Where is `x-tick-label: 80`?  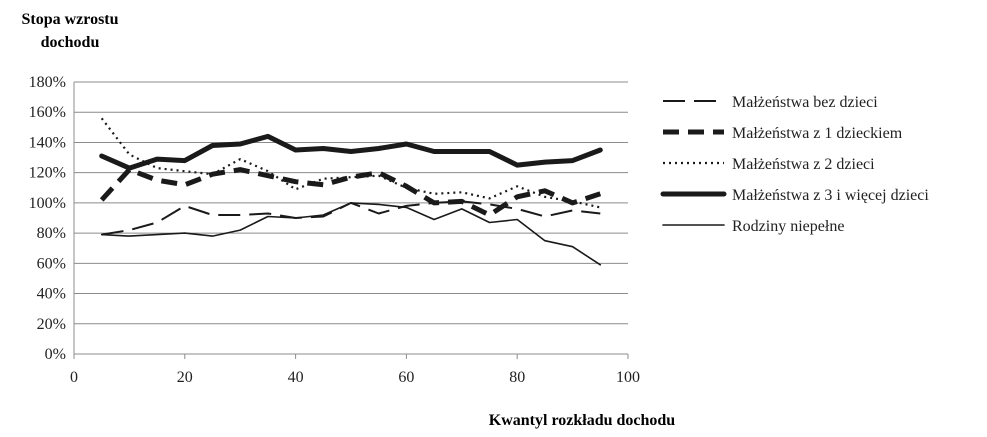 x-tick-label: 80 is located at coordinates (517, 377).